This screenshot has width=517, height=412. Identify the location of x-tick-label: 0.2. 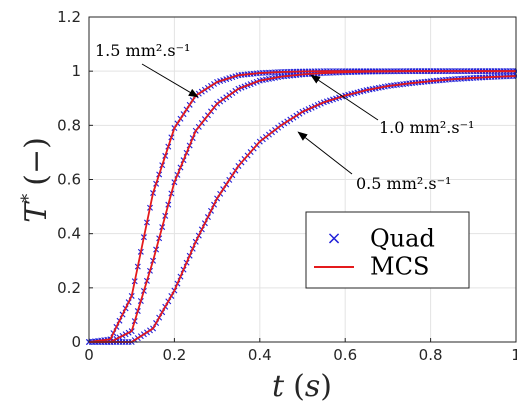
(174, 355).